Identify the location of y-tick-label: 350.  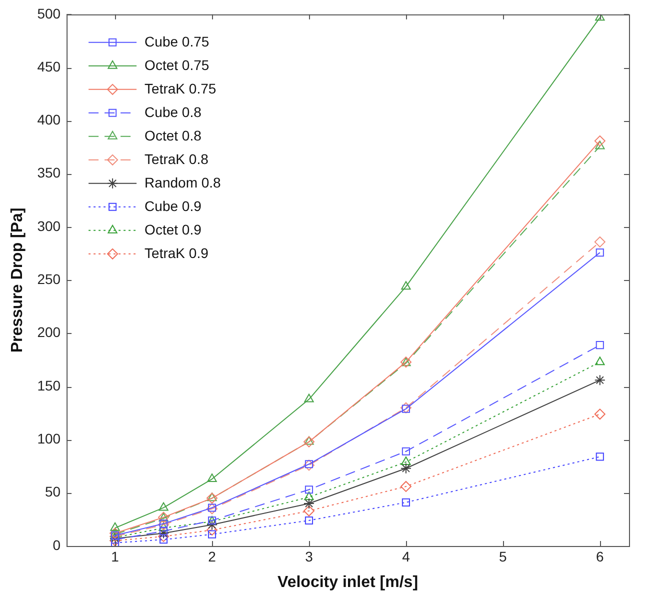
(49, 172).